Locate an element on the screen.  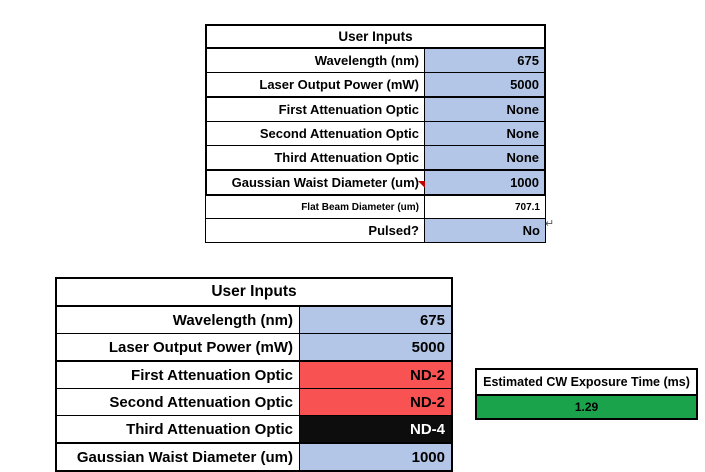
row-label: Pulsed? is located at coordinates (315, 230).